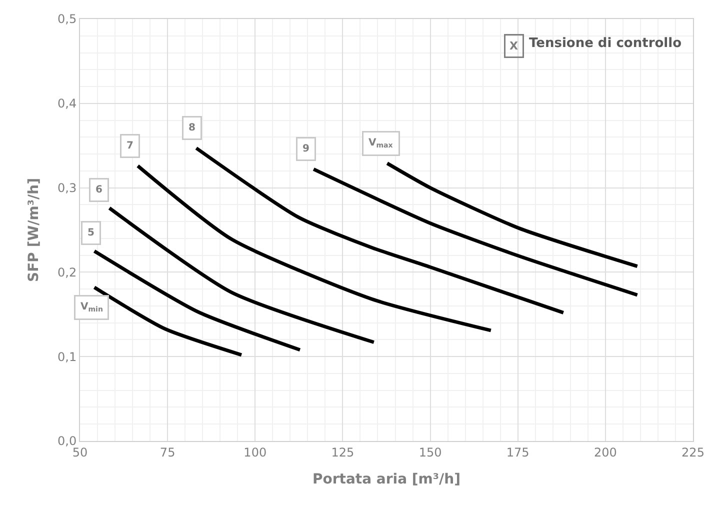 The height and width of the screenshot is (506, 718). What do you see at coordinates (693, 452) in the screenshot?
I see `x-tick-label: 225` at bounding box center [693, 452].